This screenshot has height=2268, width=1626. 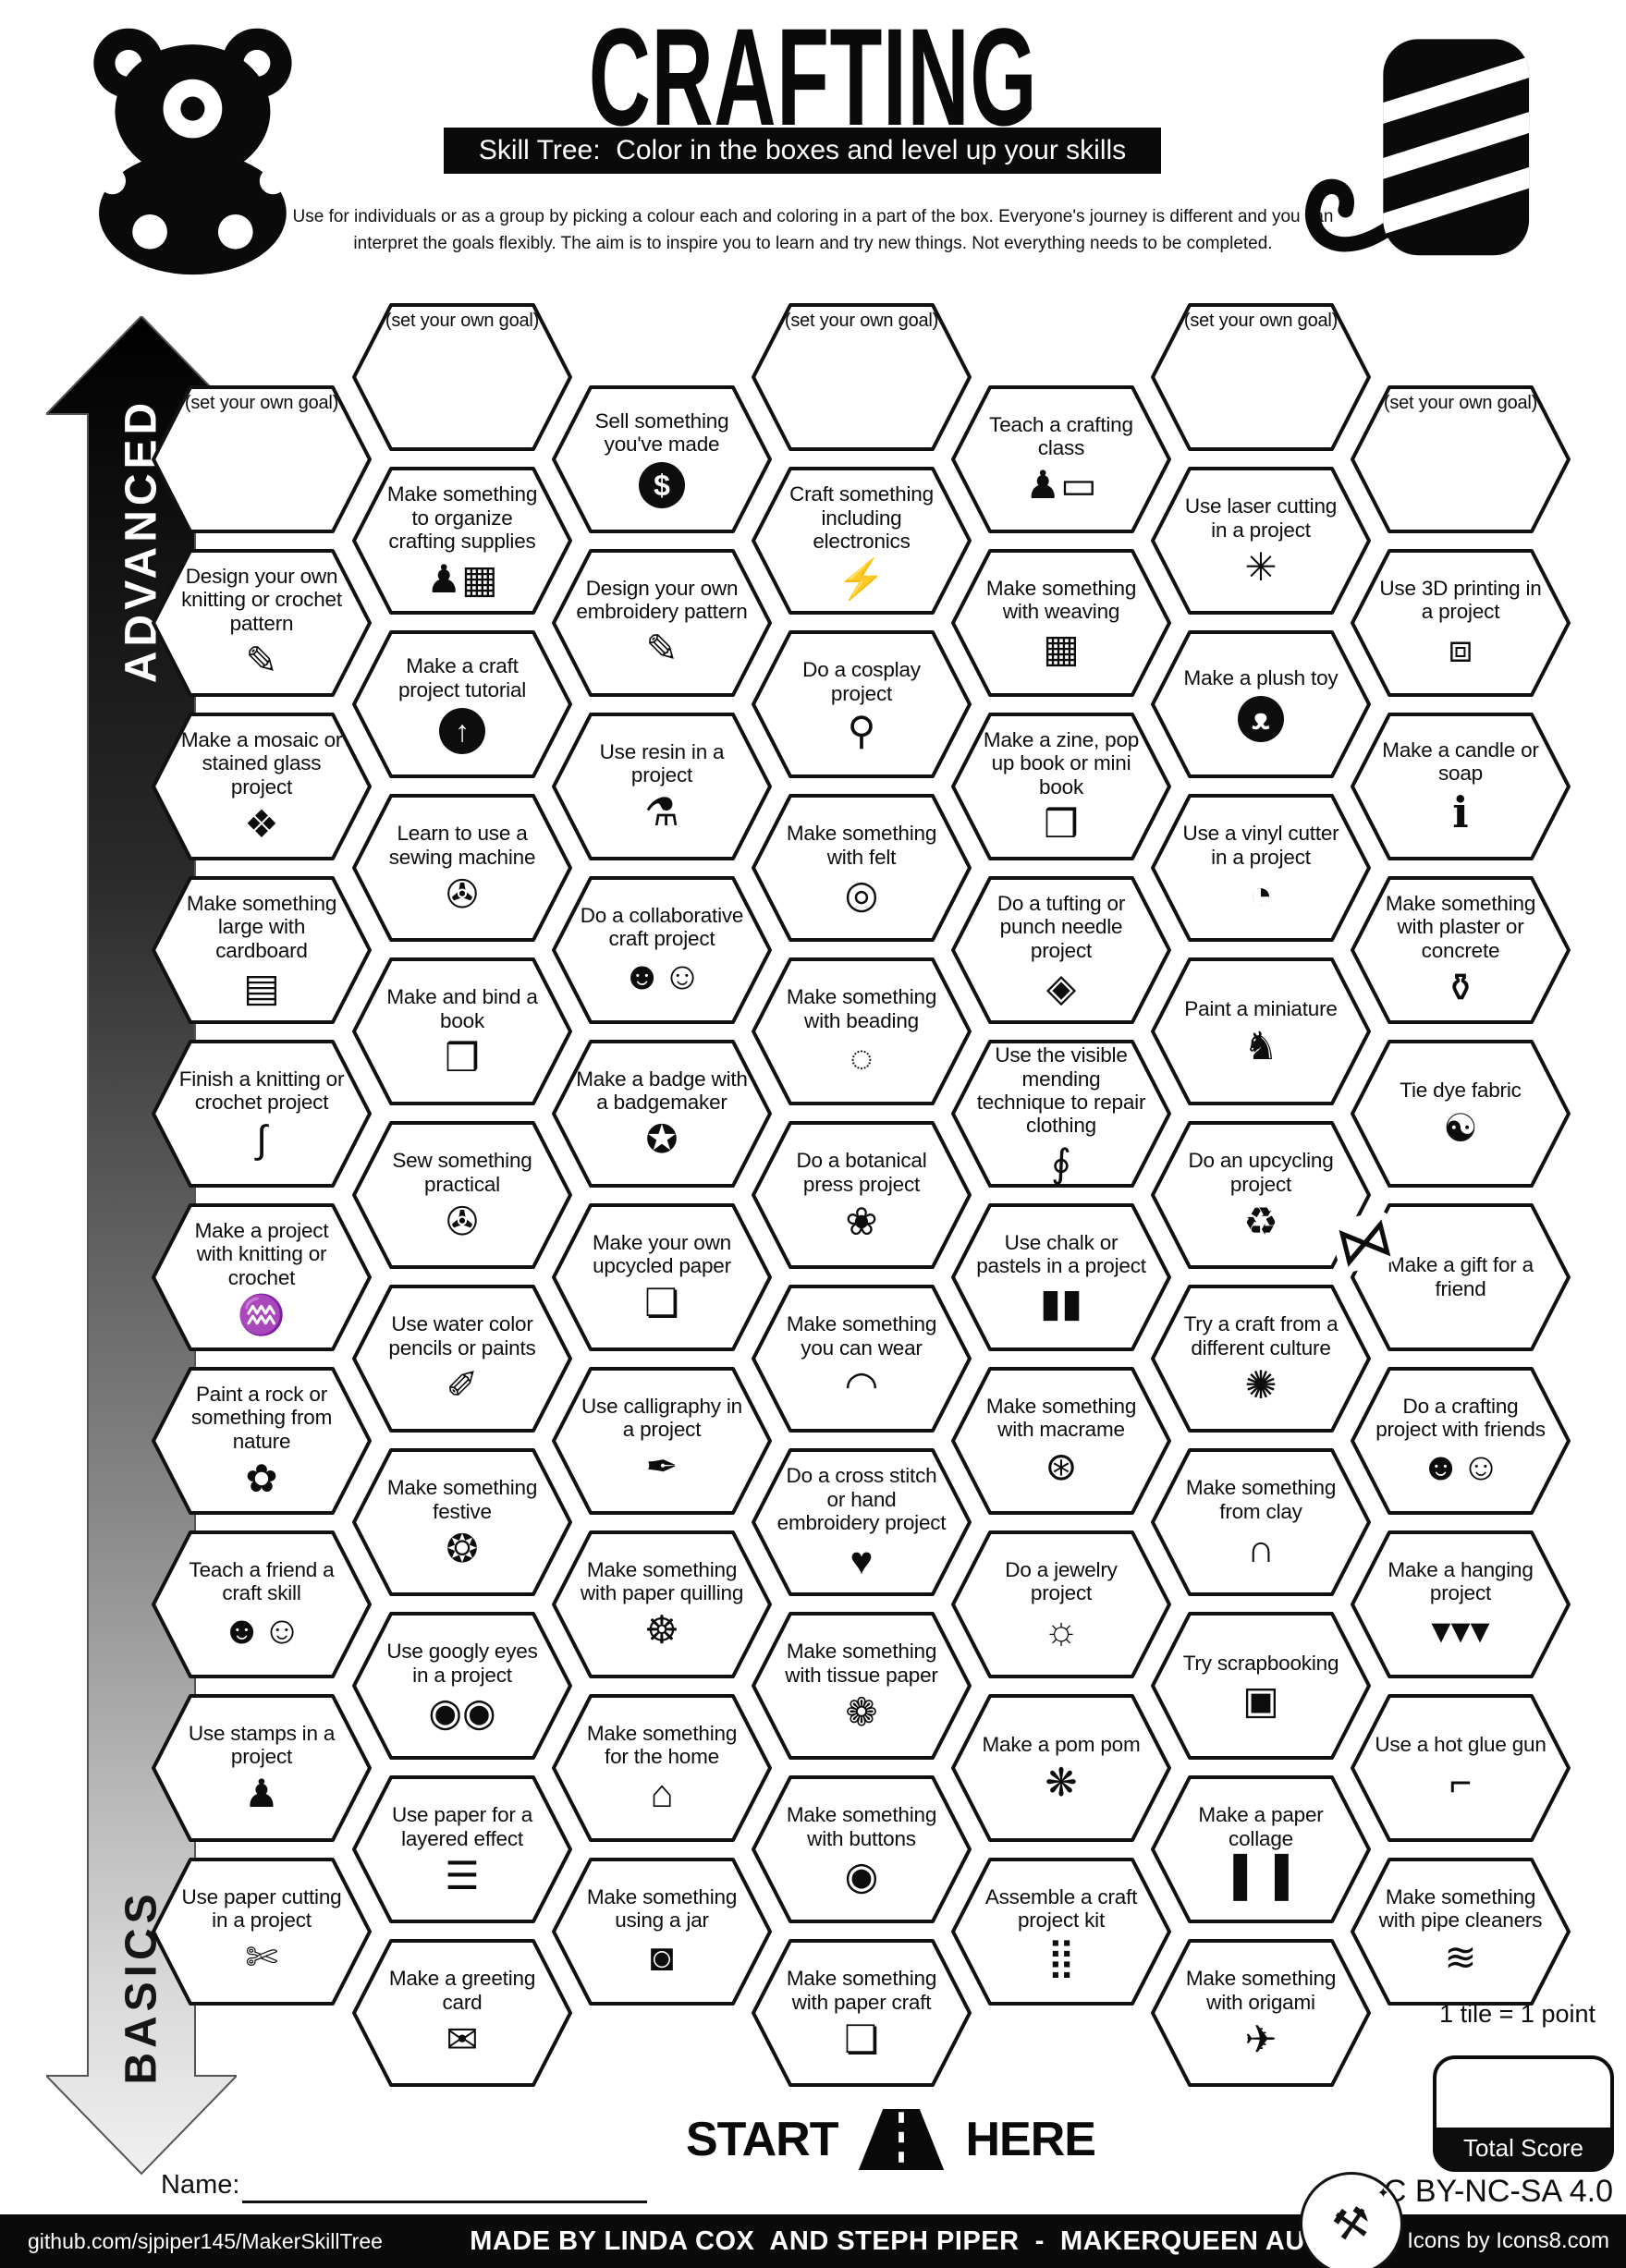 What do you see at coordinates (1461, 623) in the screenshot?
I see `hex-use-3d-printing-in-a-project: Use 3D printing in a project ⧈` at bounding box center [1461, 623].